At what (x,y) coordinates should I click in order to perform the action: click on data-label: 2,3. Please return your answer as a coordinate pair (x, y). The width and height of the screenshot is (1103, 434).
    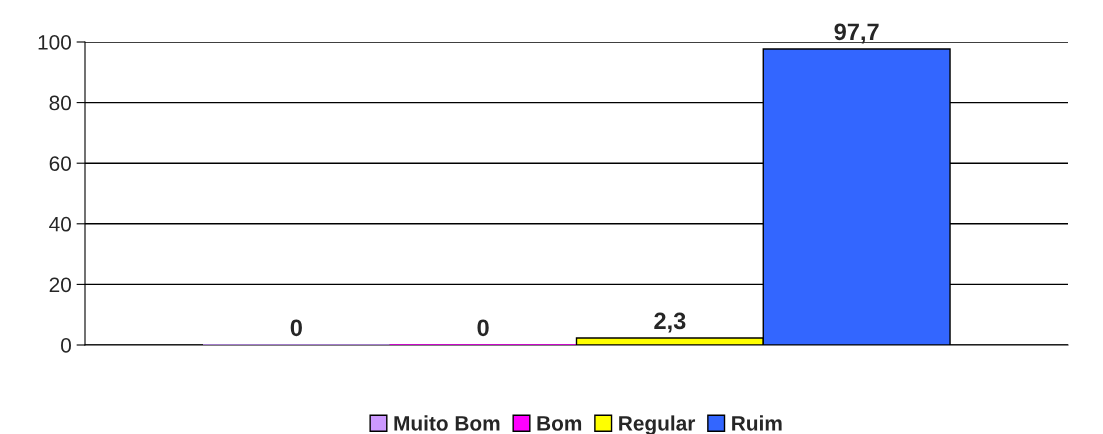
    Looking at the image, I should click on (670, 322).